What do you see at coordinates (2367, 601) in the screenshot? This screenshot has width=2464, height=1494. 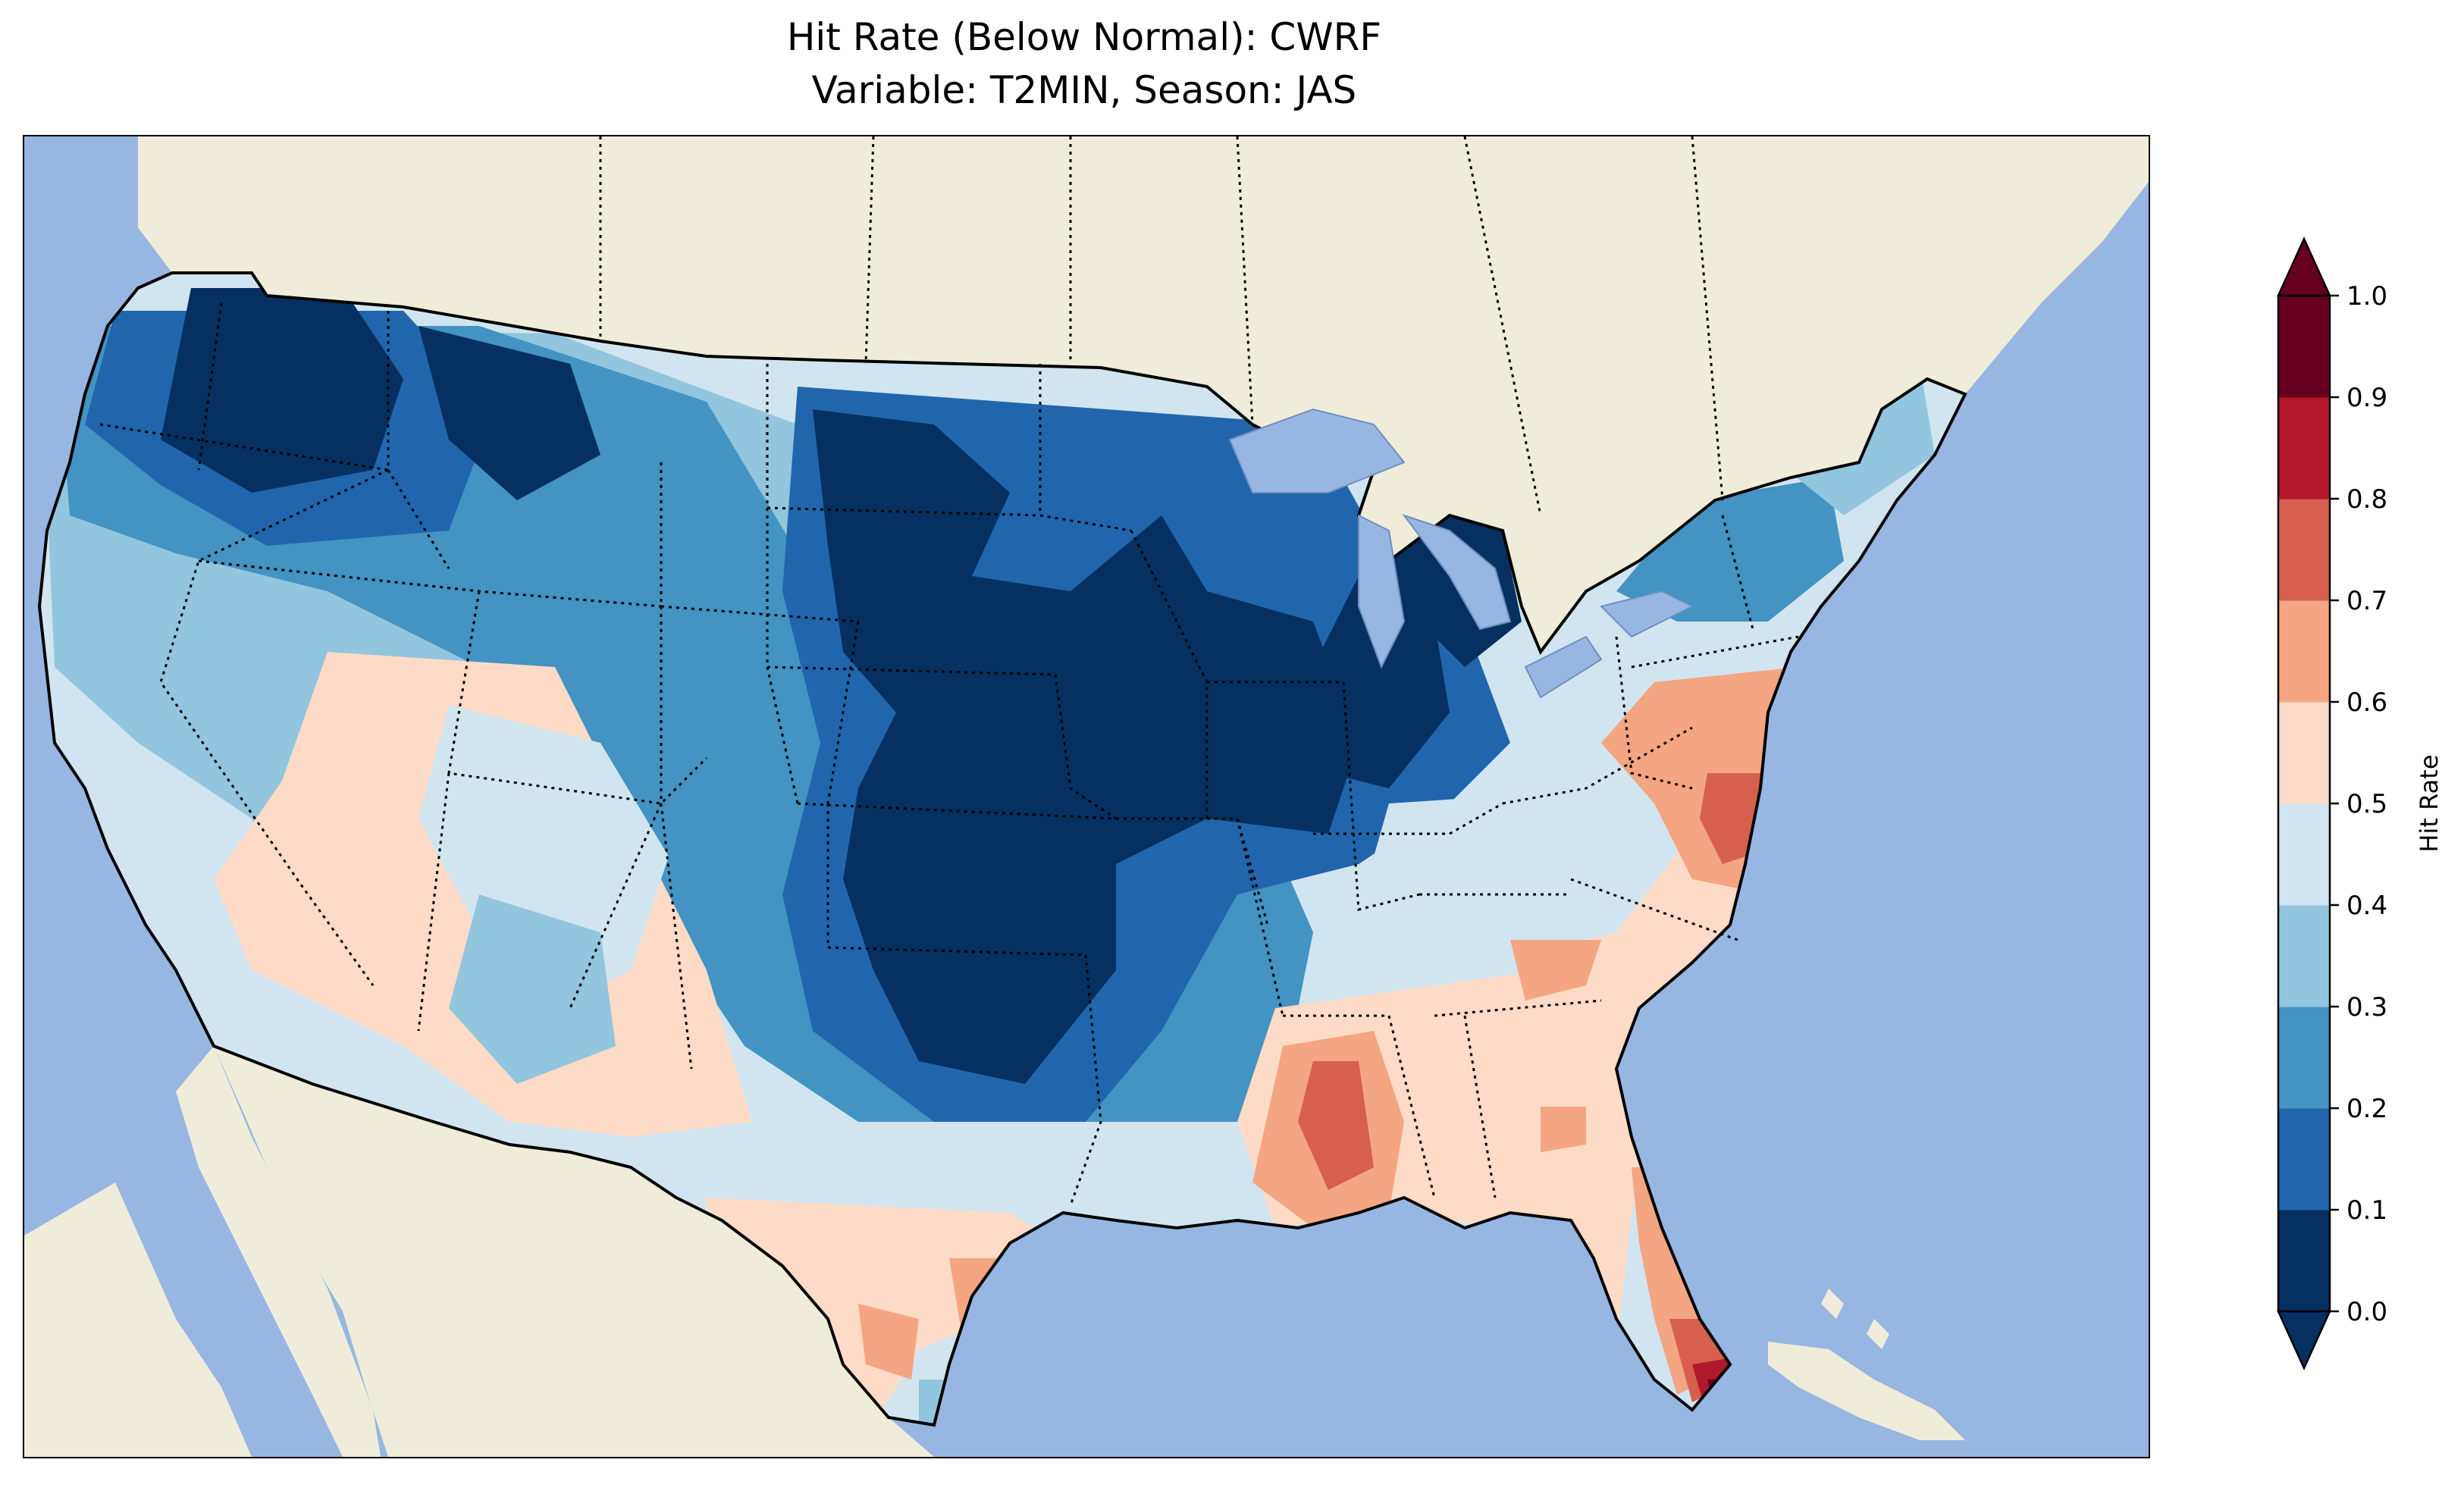 I see `colorbar-tick-label: 0.7` at bounding box center [2367, 601].